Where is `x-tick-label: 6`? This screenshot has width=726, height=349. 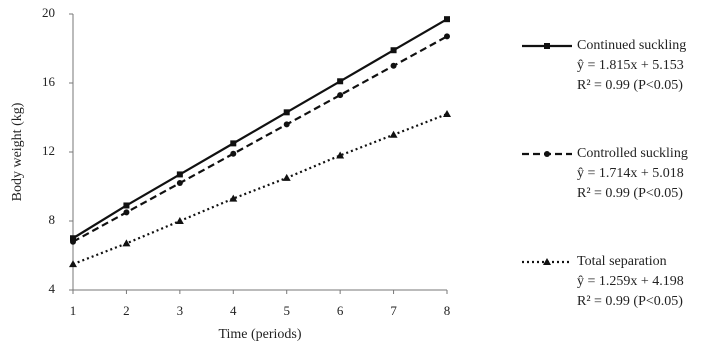 x-tick-label: 6 is located at coordinates (340, 310).